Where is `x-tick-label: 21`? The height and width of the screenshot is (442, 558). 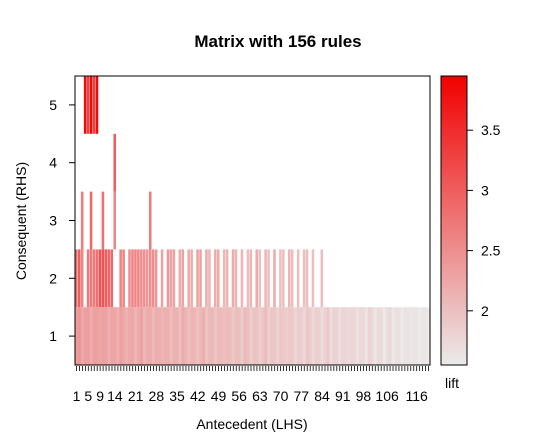
x-tick-label: 21 is located at coordinates (136, 396).